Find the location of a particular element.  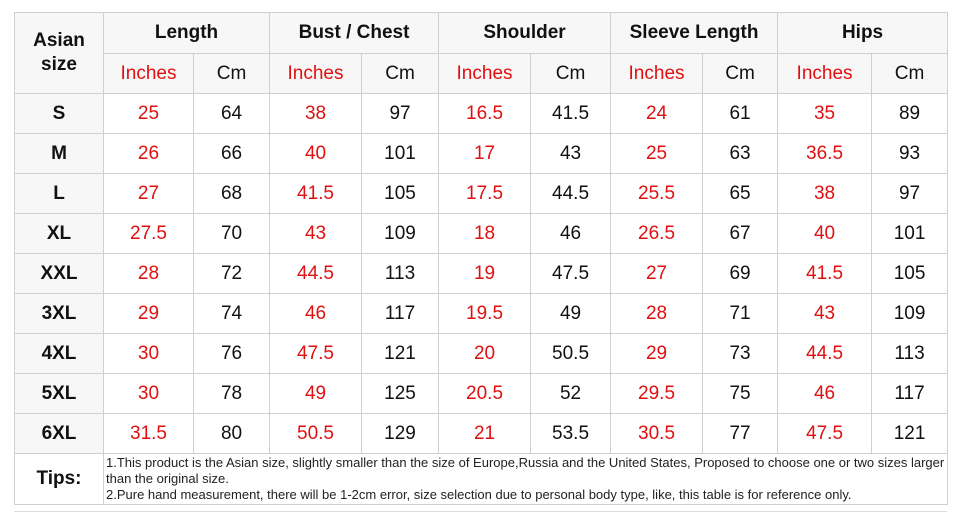

measure-cell: 89 is located at coordinates (910, 113).